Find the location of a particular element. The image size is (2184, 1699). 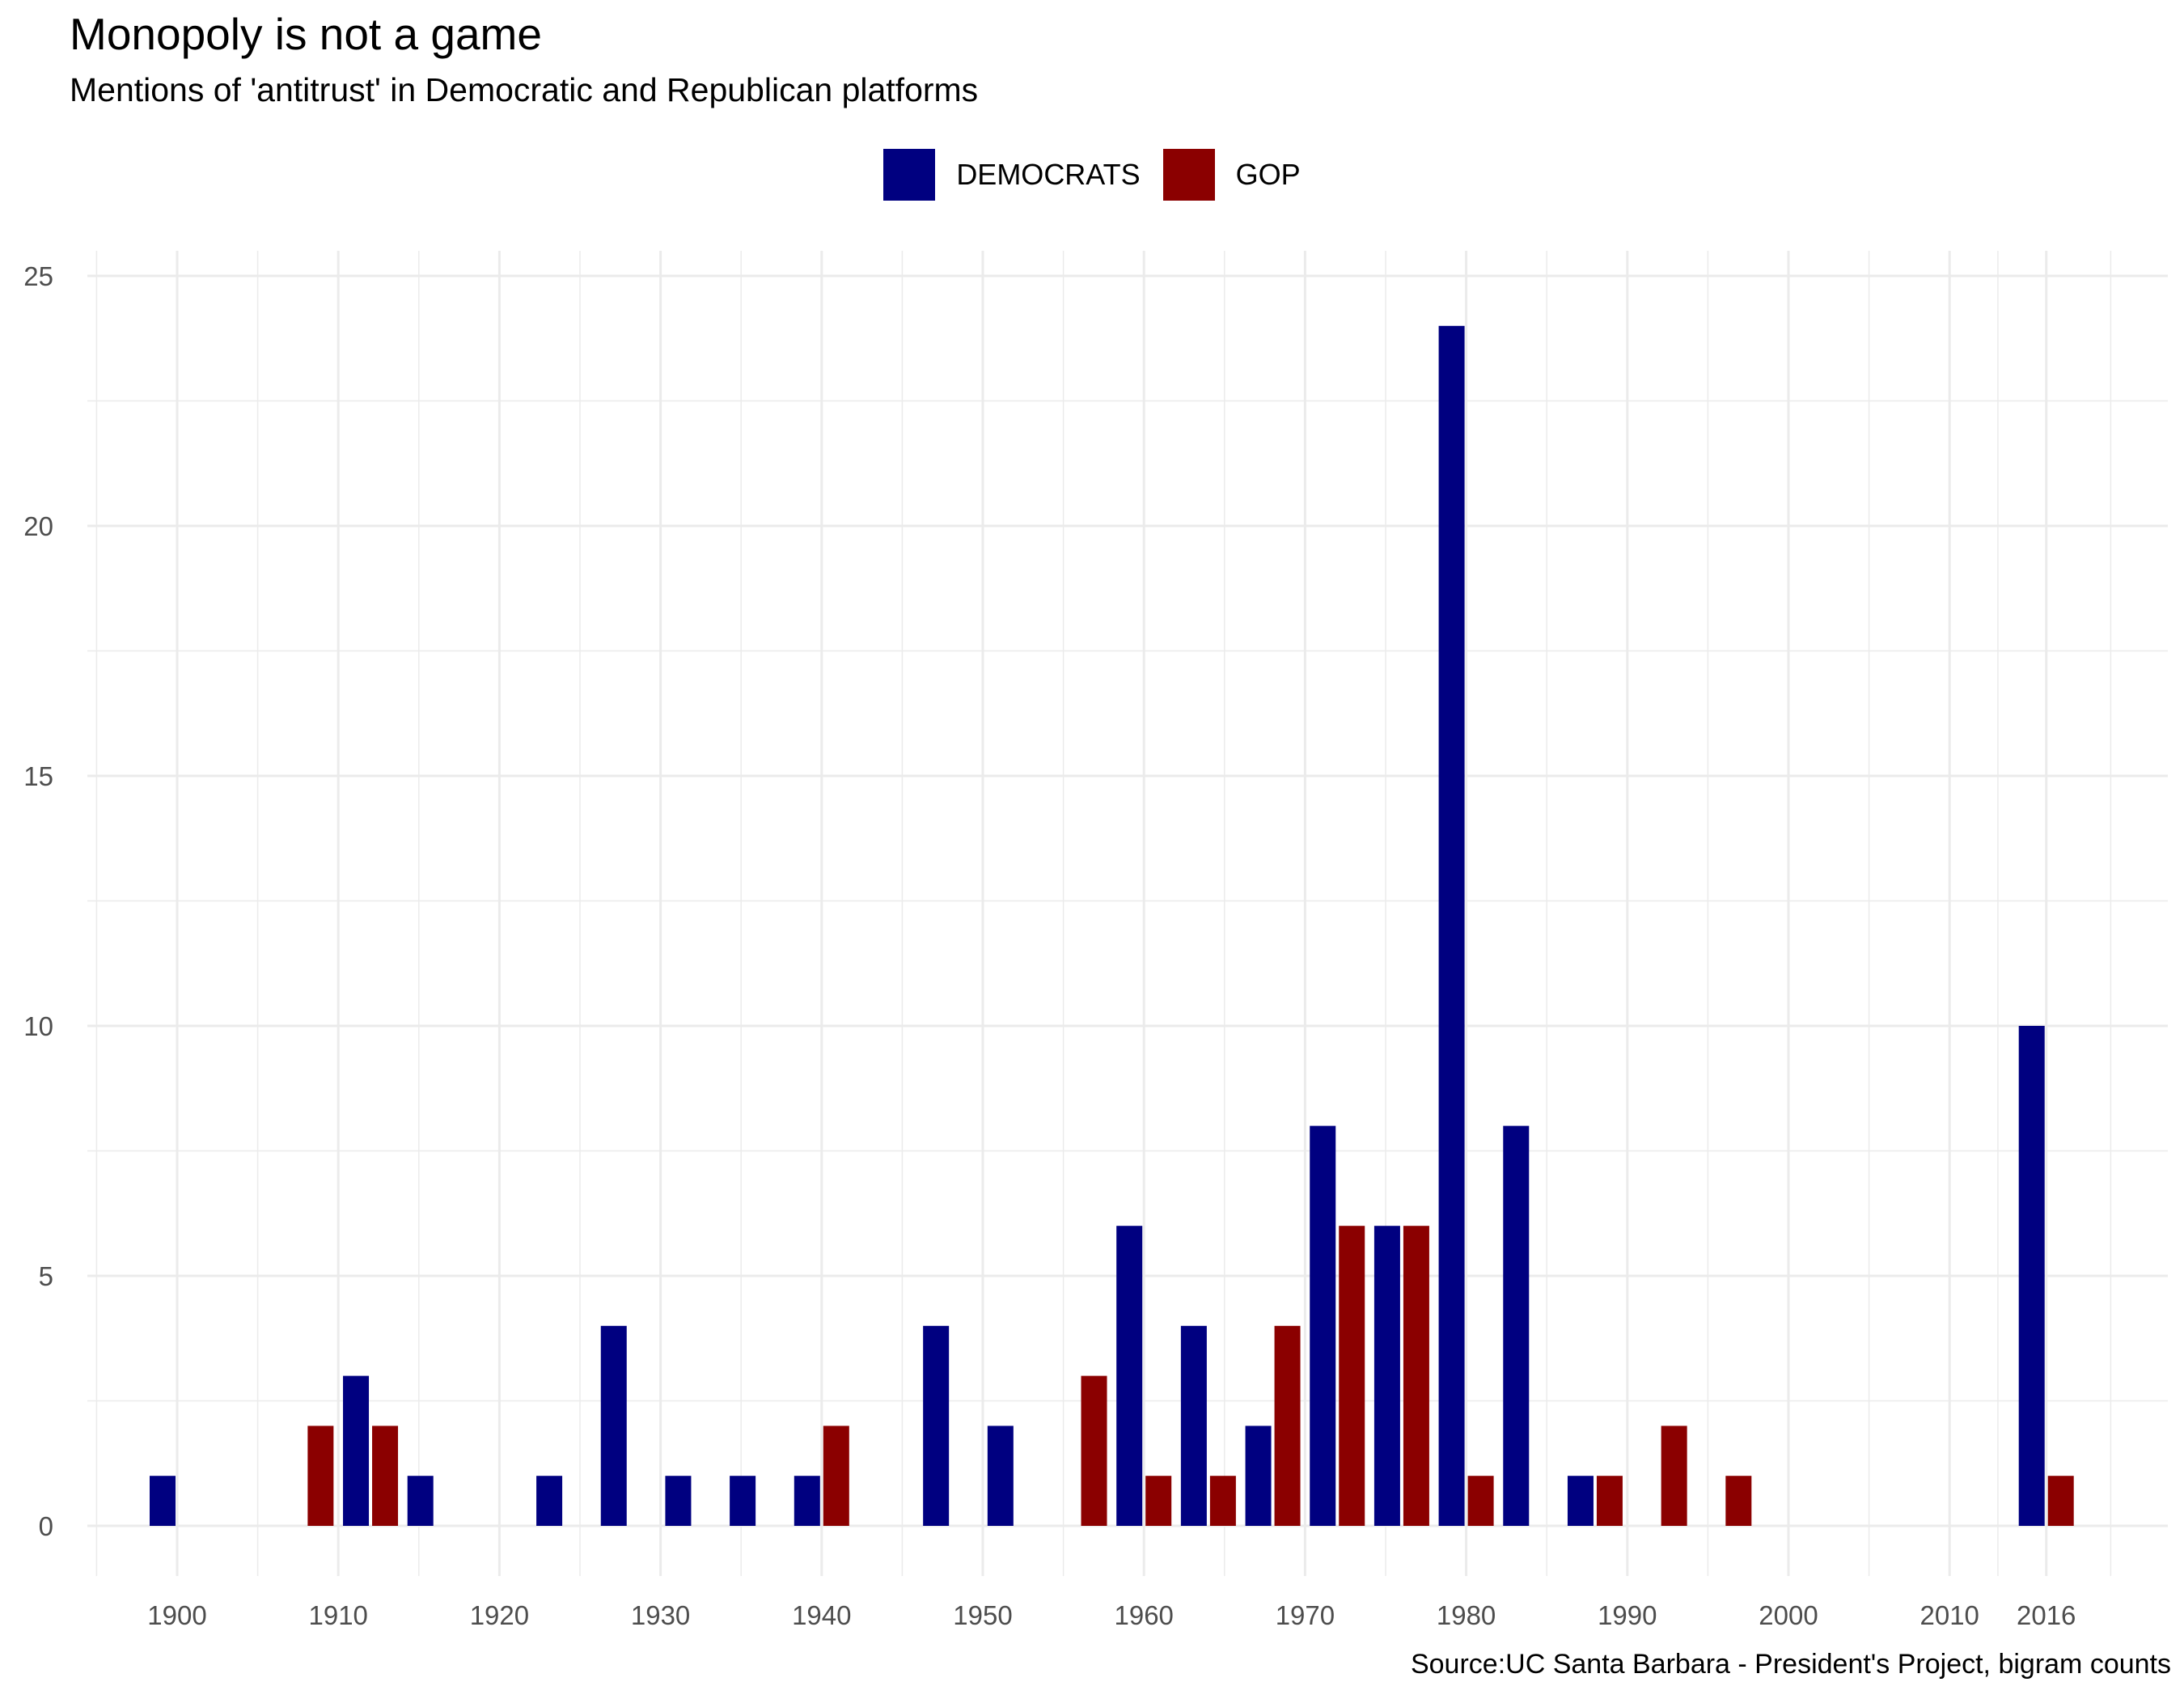

bar-democrats-1984 is located at coordinates (1516, 1325).